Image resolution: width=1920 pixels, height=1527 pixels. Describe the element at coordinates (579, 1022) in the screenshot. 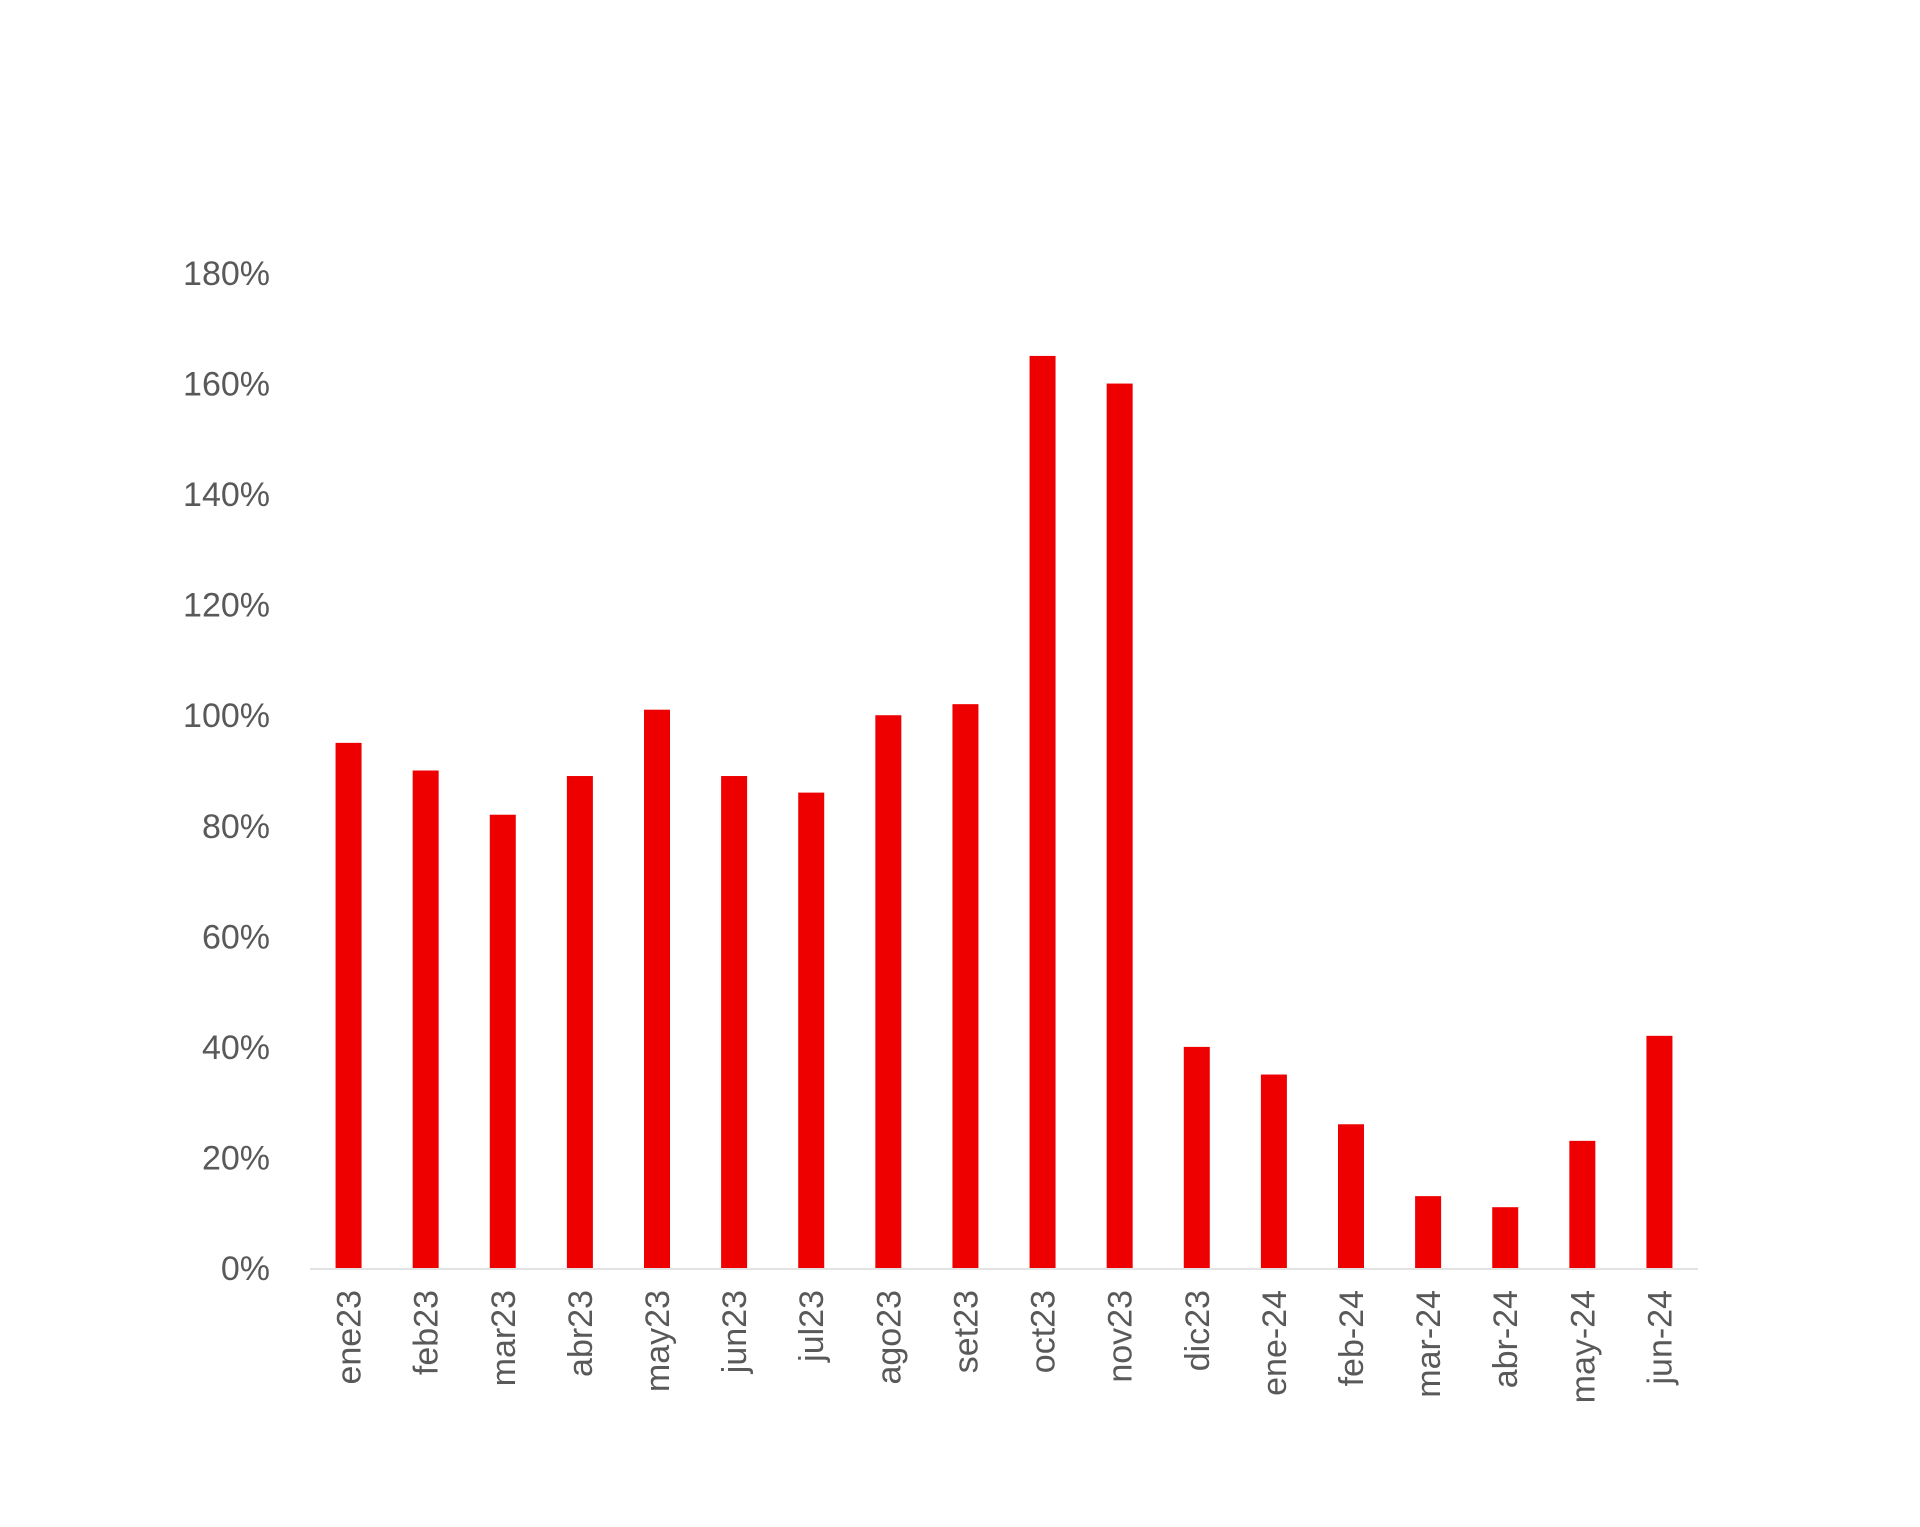

I see `bar-abr23` at that location.